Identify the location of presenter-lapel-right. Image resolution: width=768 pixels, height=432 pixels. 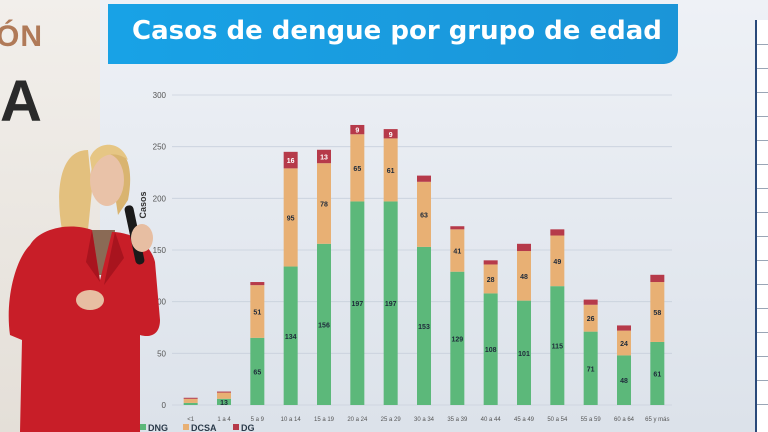
(114, 258).